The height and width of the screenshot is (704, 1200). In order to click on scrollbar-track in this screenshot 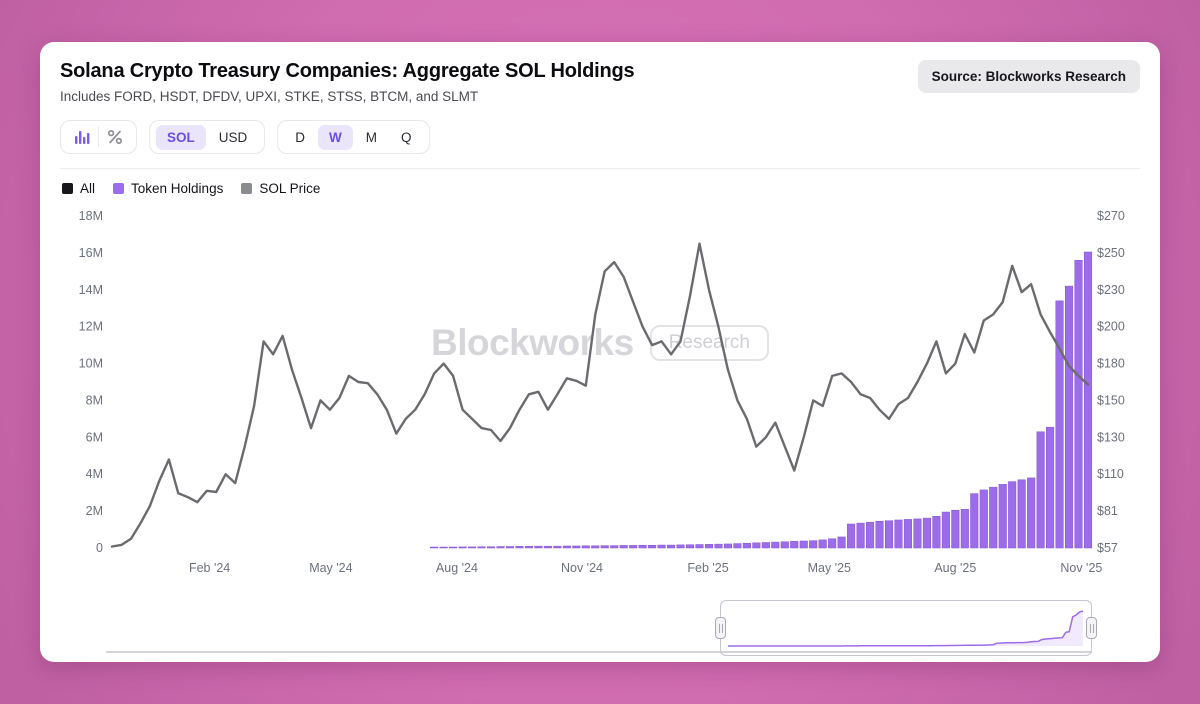, I will do `click(599, 652)`.